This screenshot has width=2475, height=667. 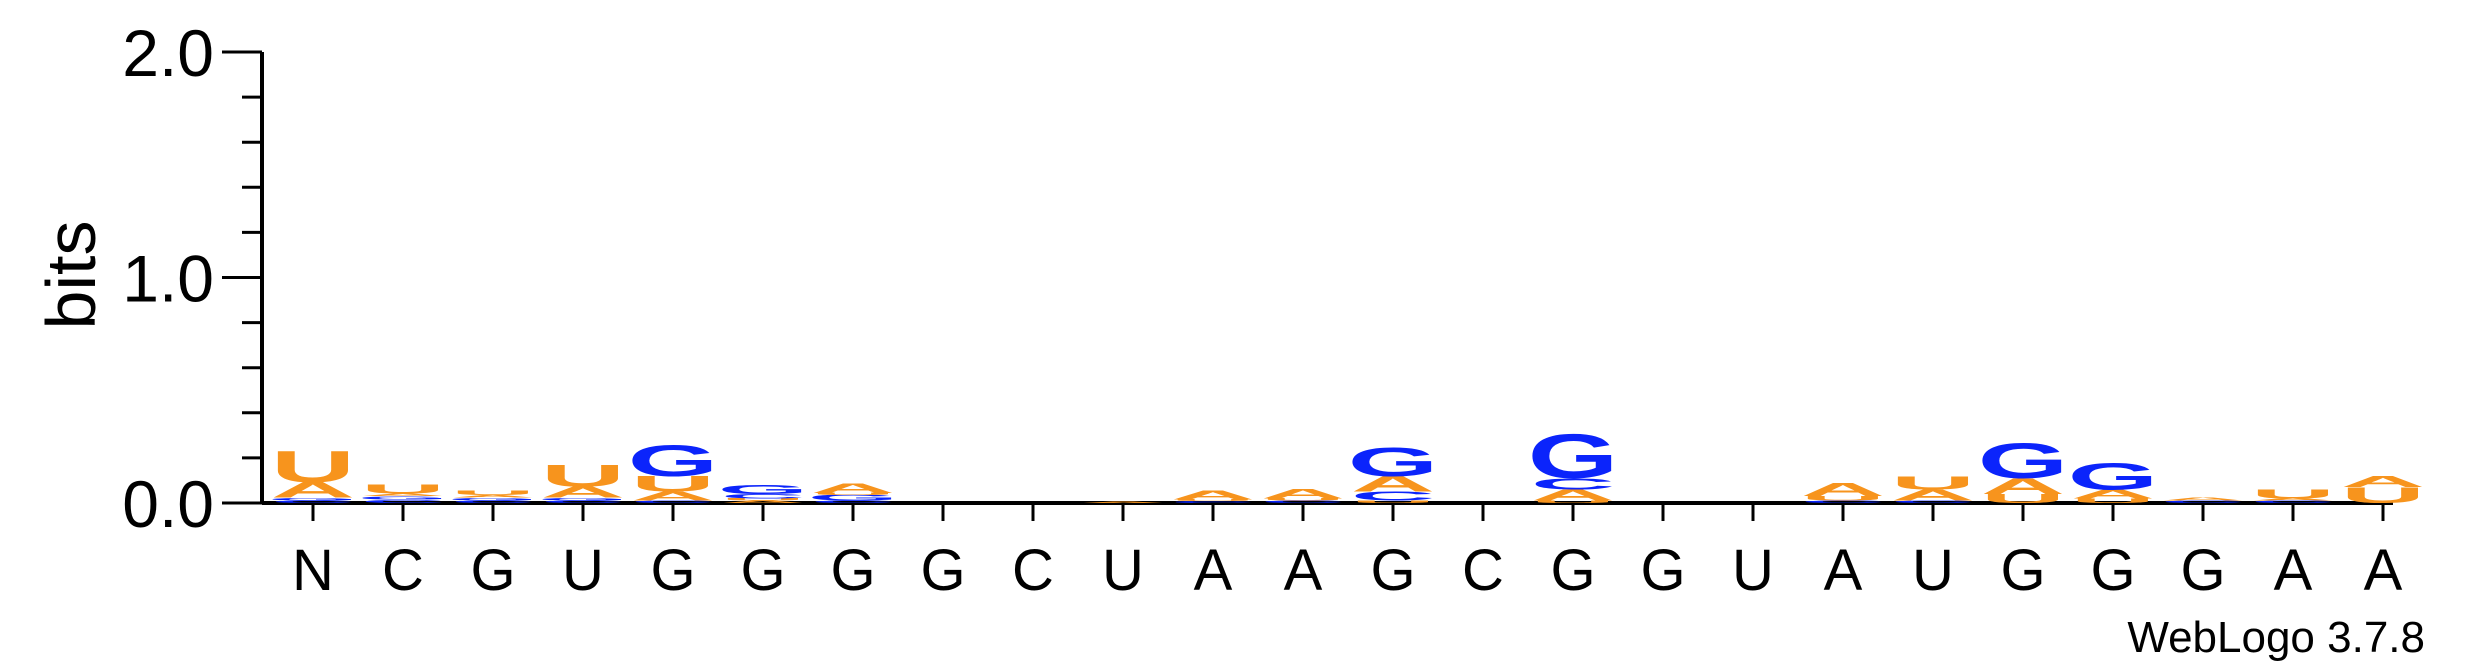 I want to click on y-tick-label: 1.0, so click(x=168, y=279).